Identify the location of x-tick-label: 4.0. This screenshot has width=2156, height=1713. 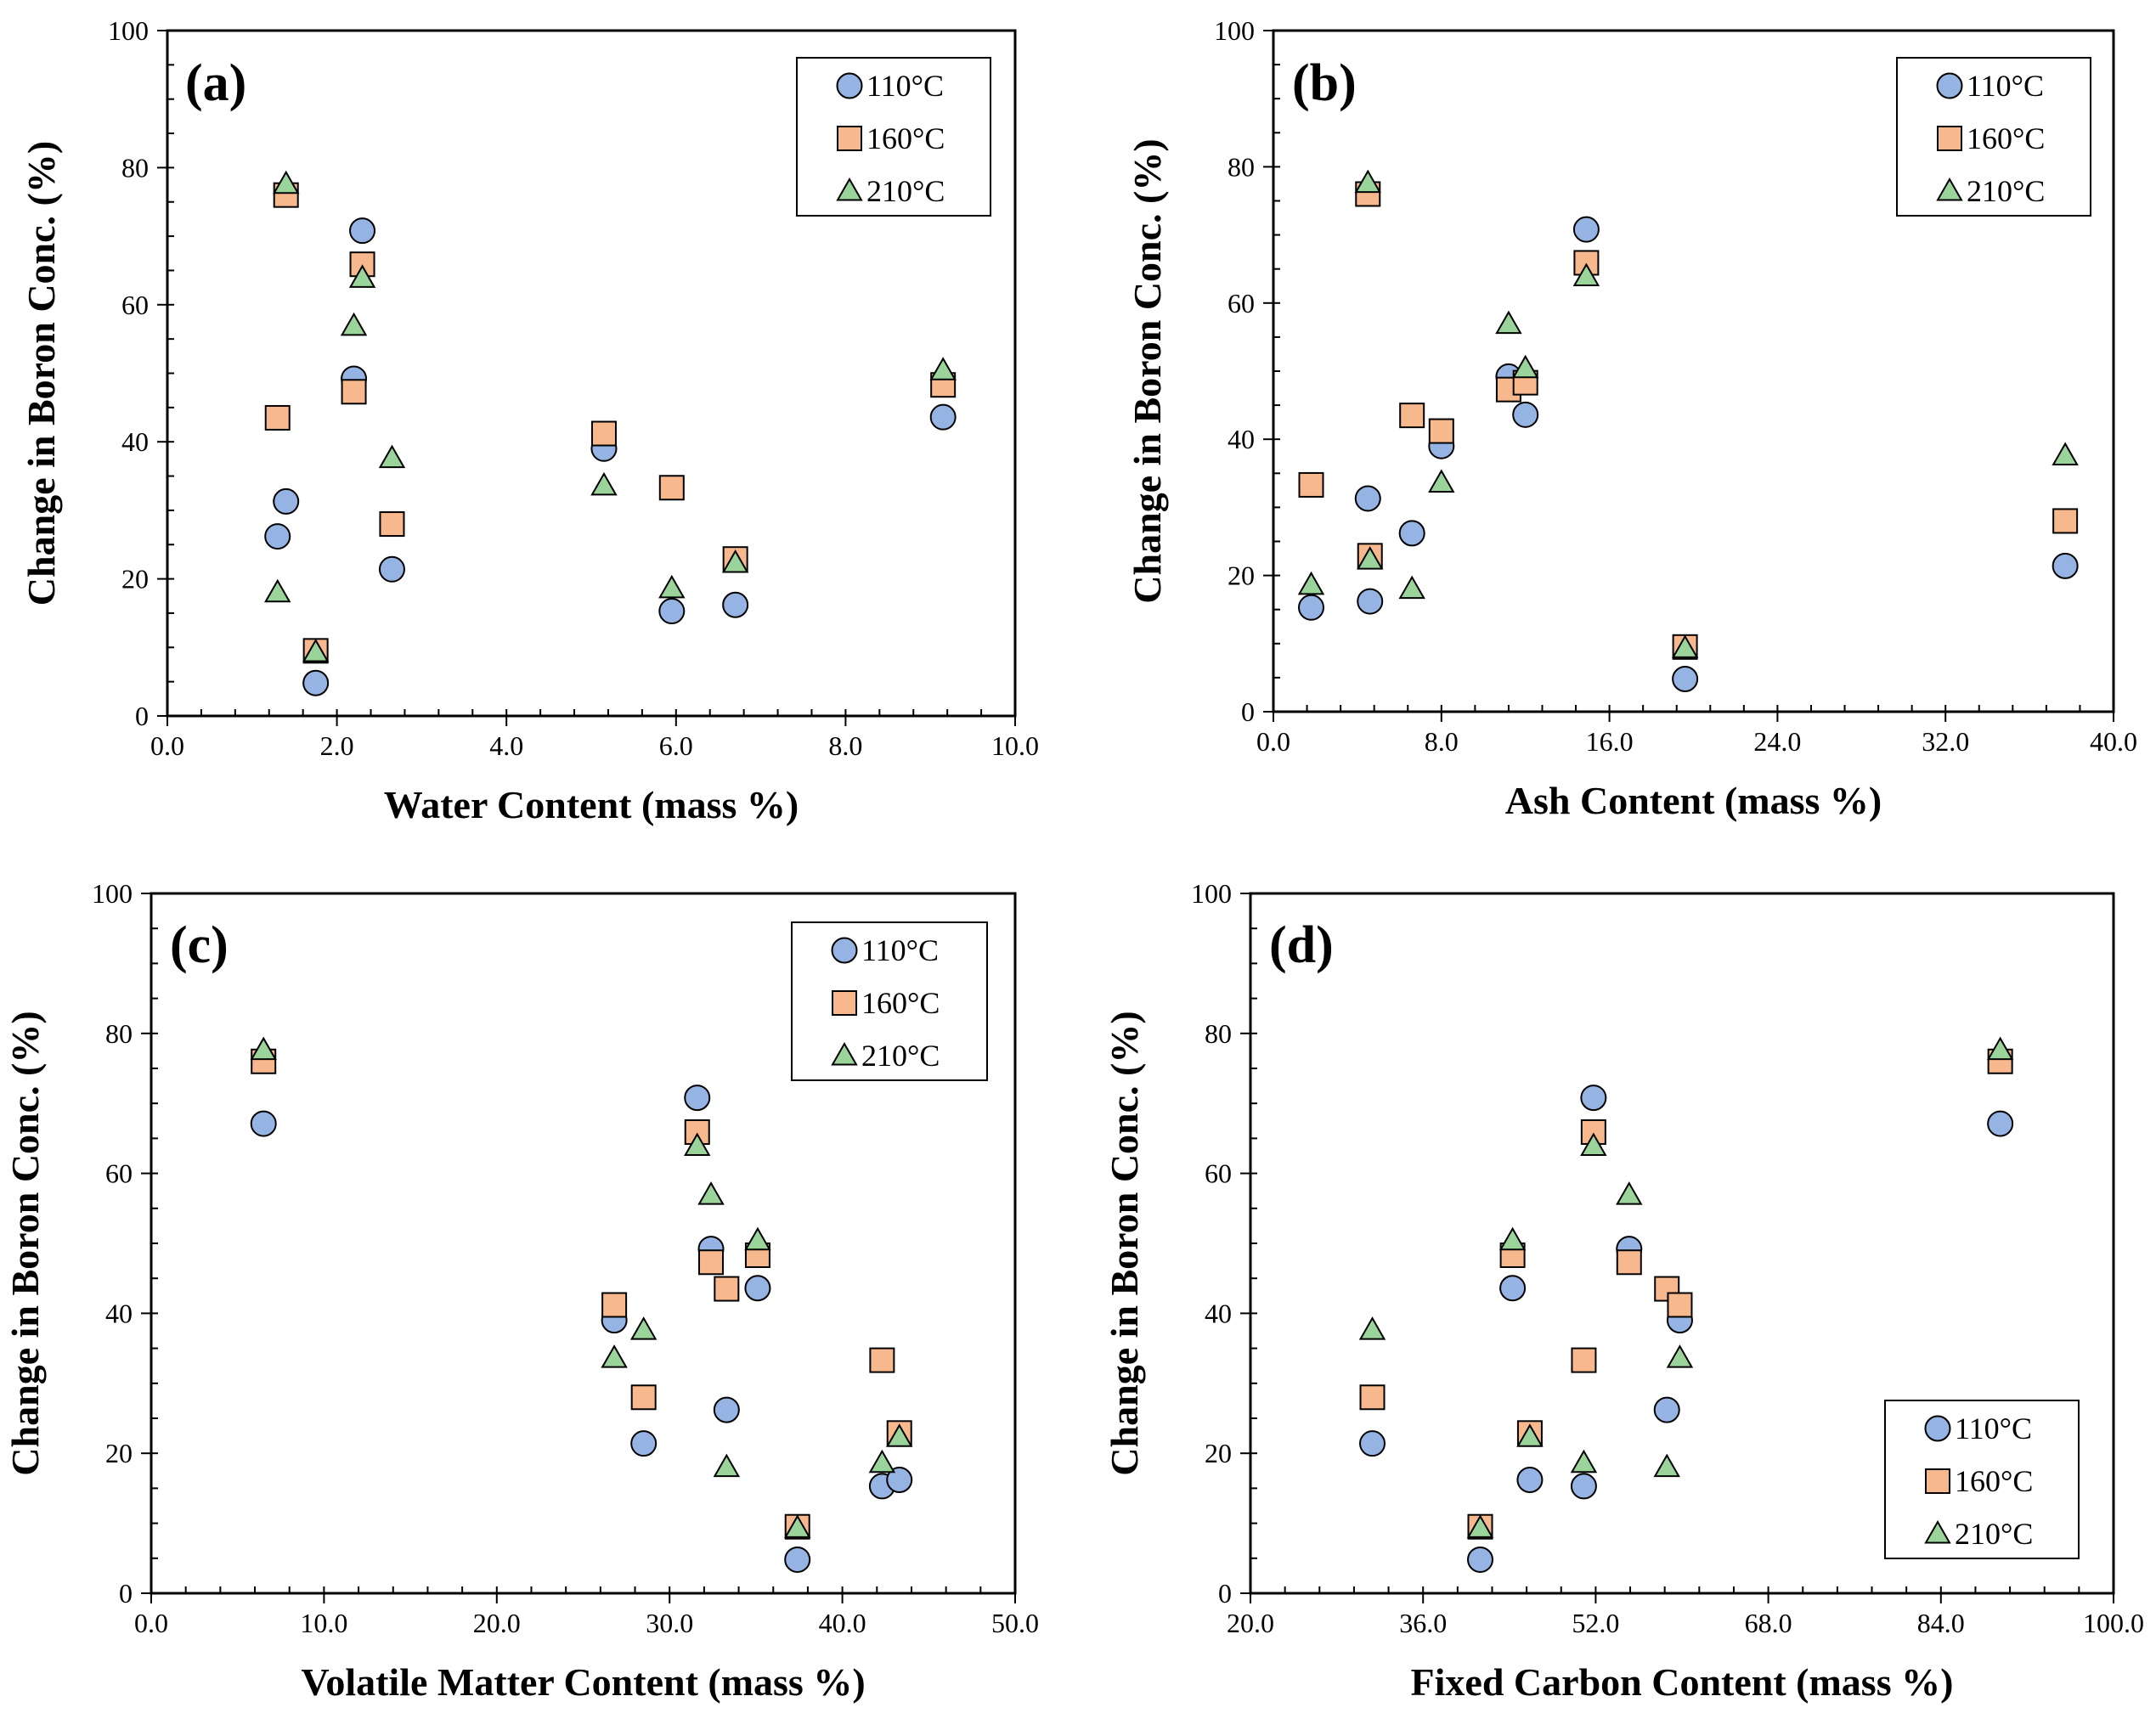
(506, 745).